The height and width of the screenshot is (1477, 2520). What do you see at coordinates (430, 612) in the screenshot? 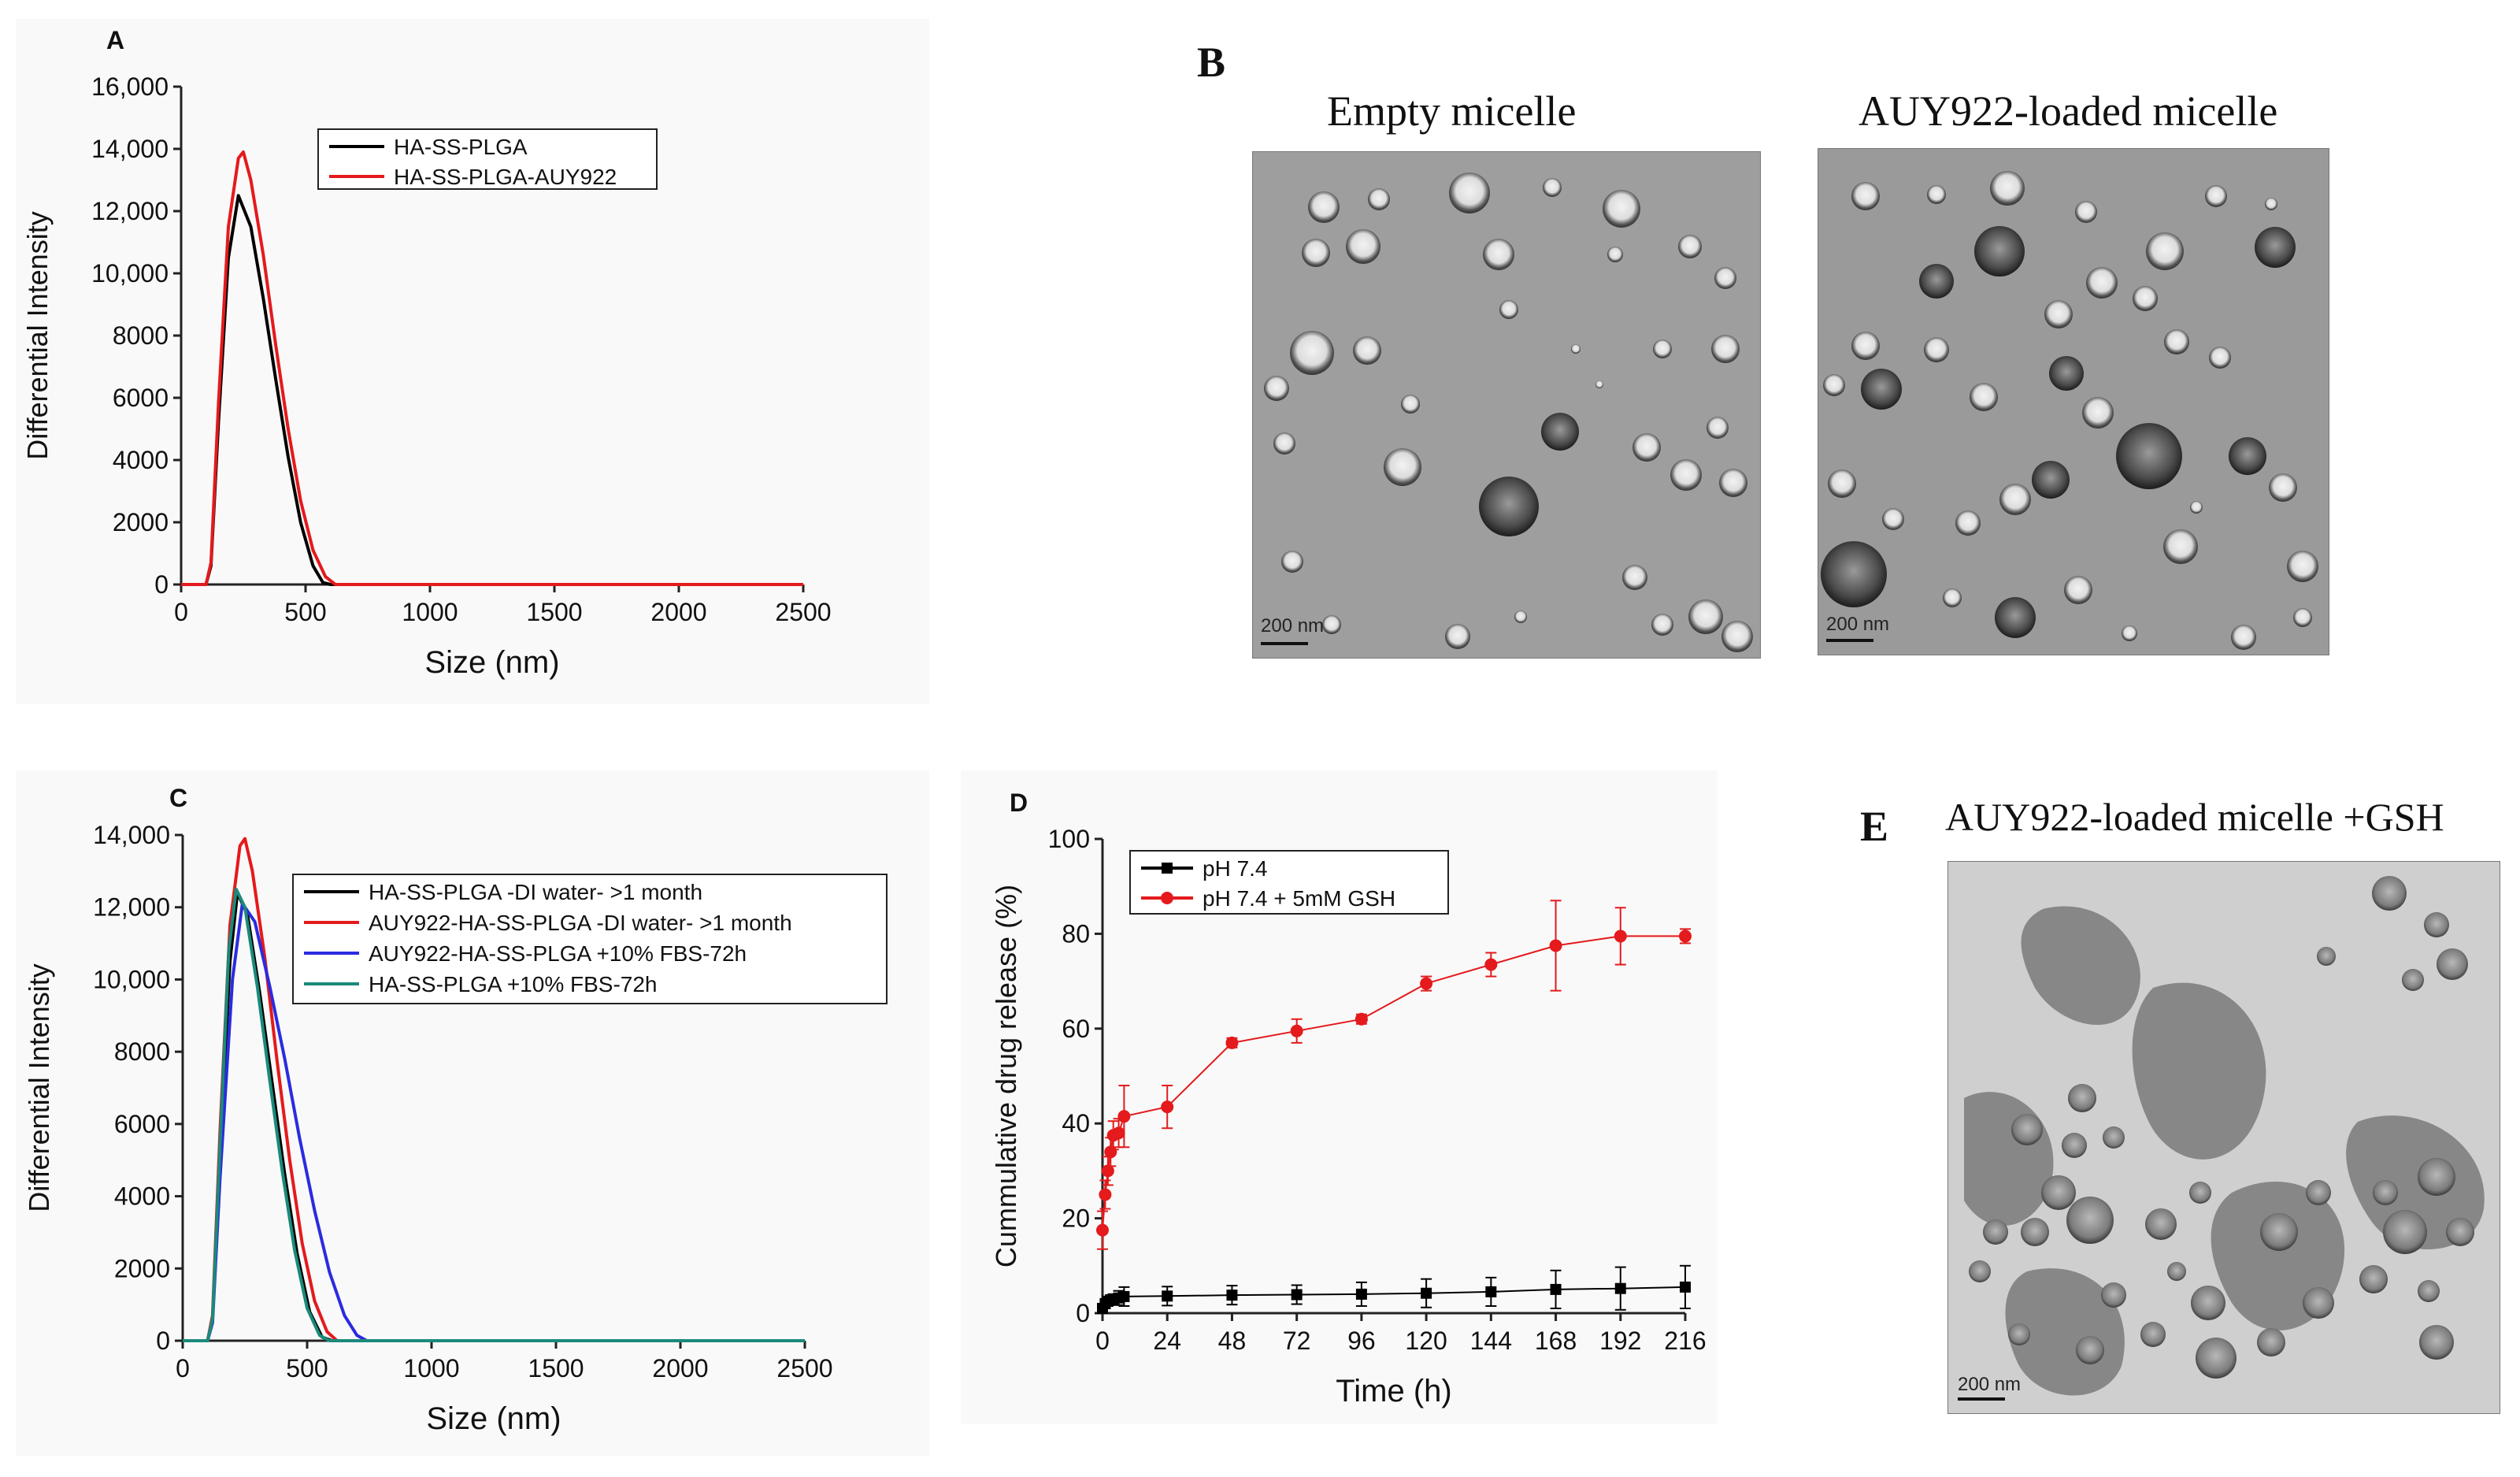
I see `x-tick-label-A: 1000` at bounding box center [430, 612].